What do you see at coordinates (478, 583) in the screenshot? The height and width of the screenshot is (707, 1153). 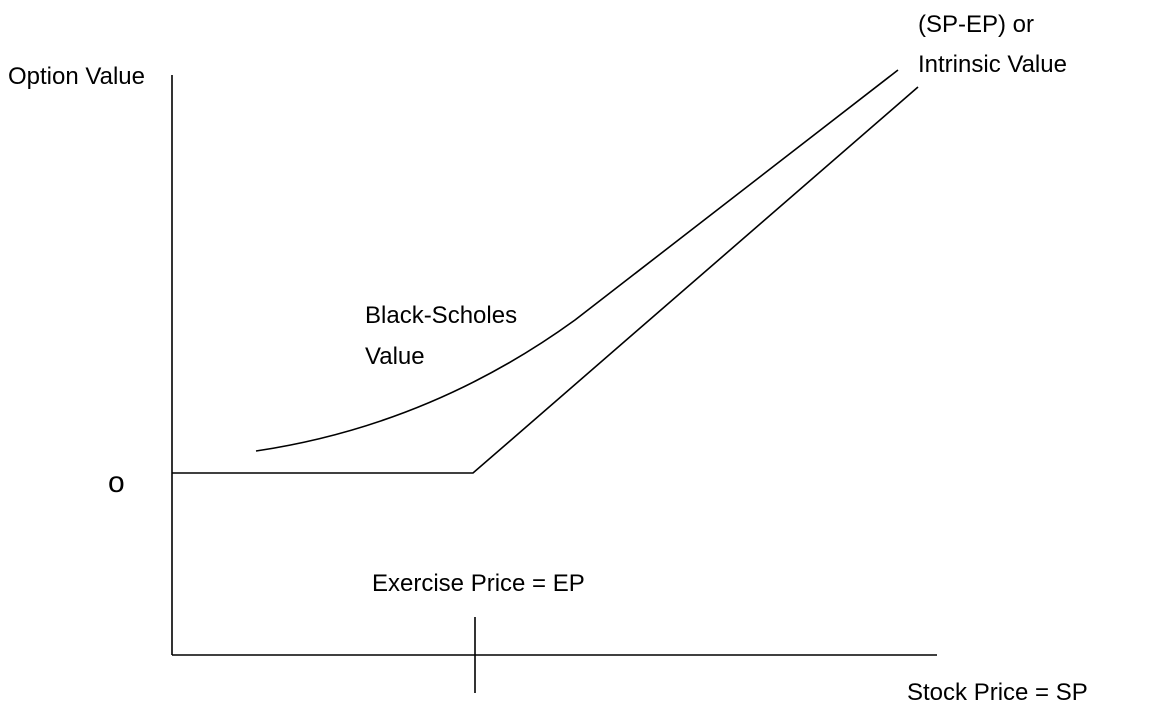 I see `exercise-label: Exercise Price = EP` at bounding box center [478, 583].